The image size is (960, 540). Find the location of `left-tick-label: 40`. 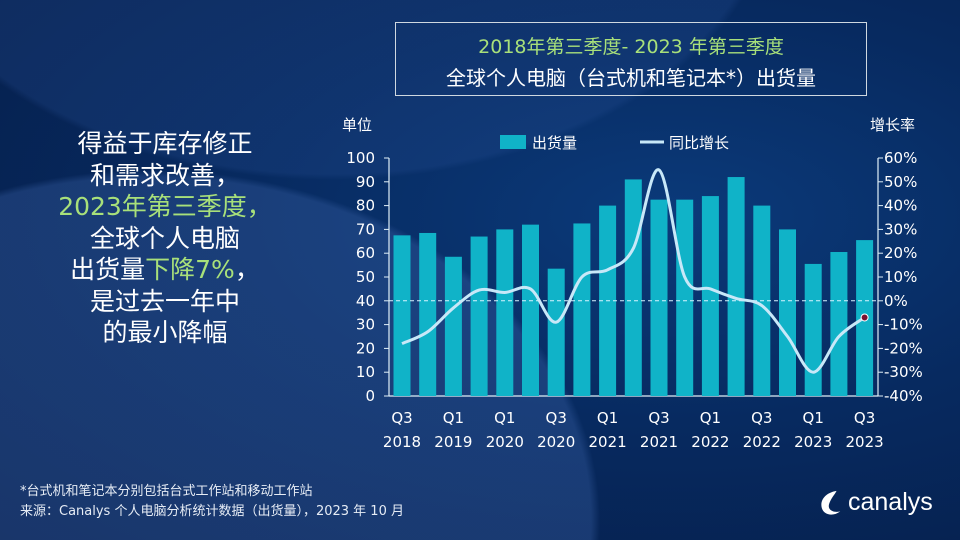

left-tick-label: 40 is located at coordinates (365, 301).